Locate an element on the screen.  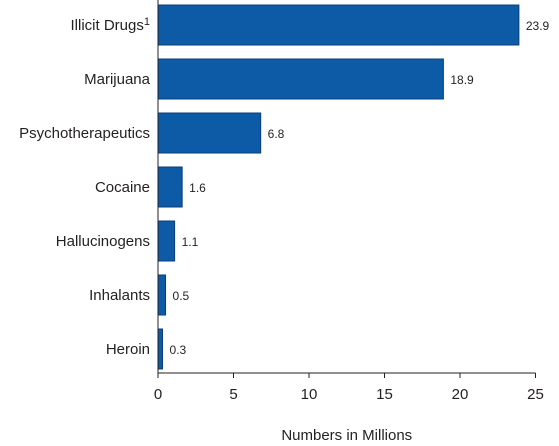
category-label: Hallucinogens is located at coordinates (103, 241).